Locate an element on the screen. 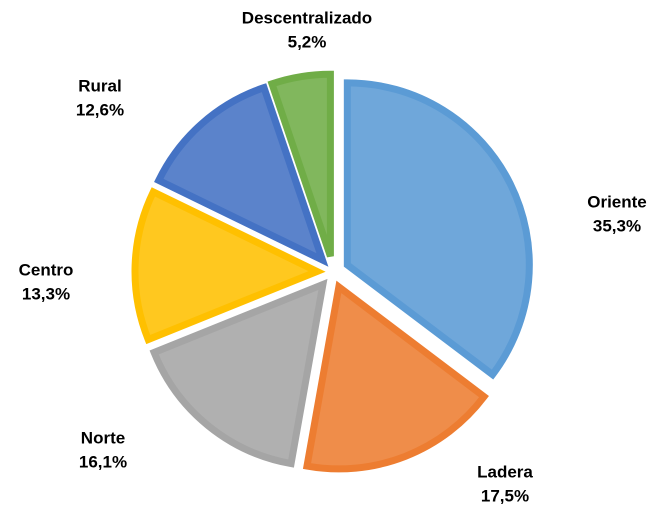 The height and width of the screenshot is (510, 655). slice-value-label: 13,3% is located at coordinates (46, 293).